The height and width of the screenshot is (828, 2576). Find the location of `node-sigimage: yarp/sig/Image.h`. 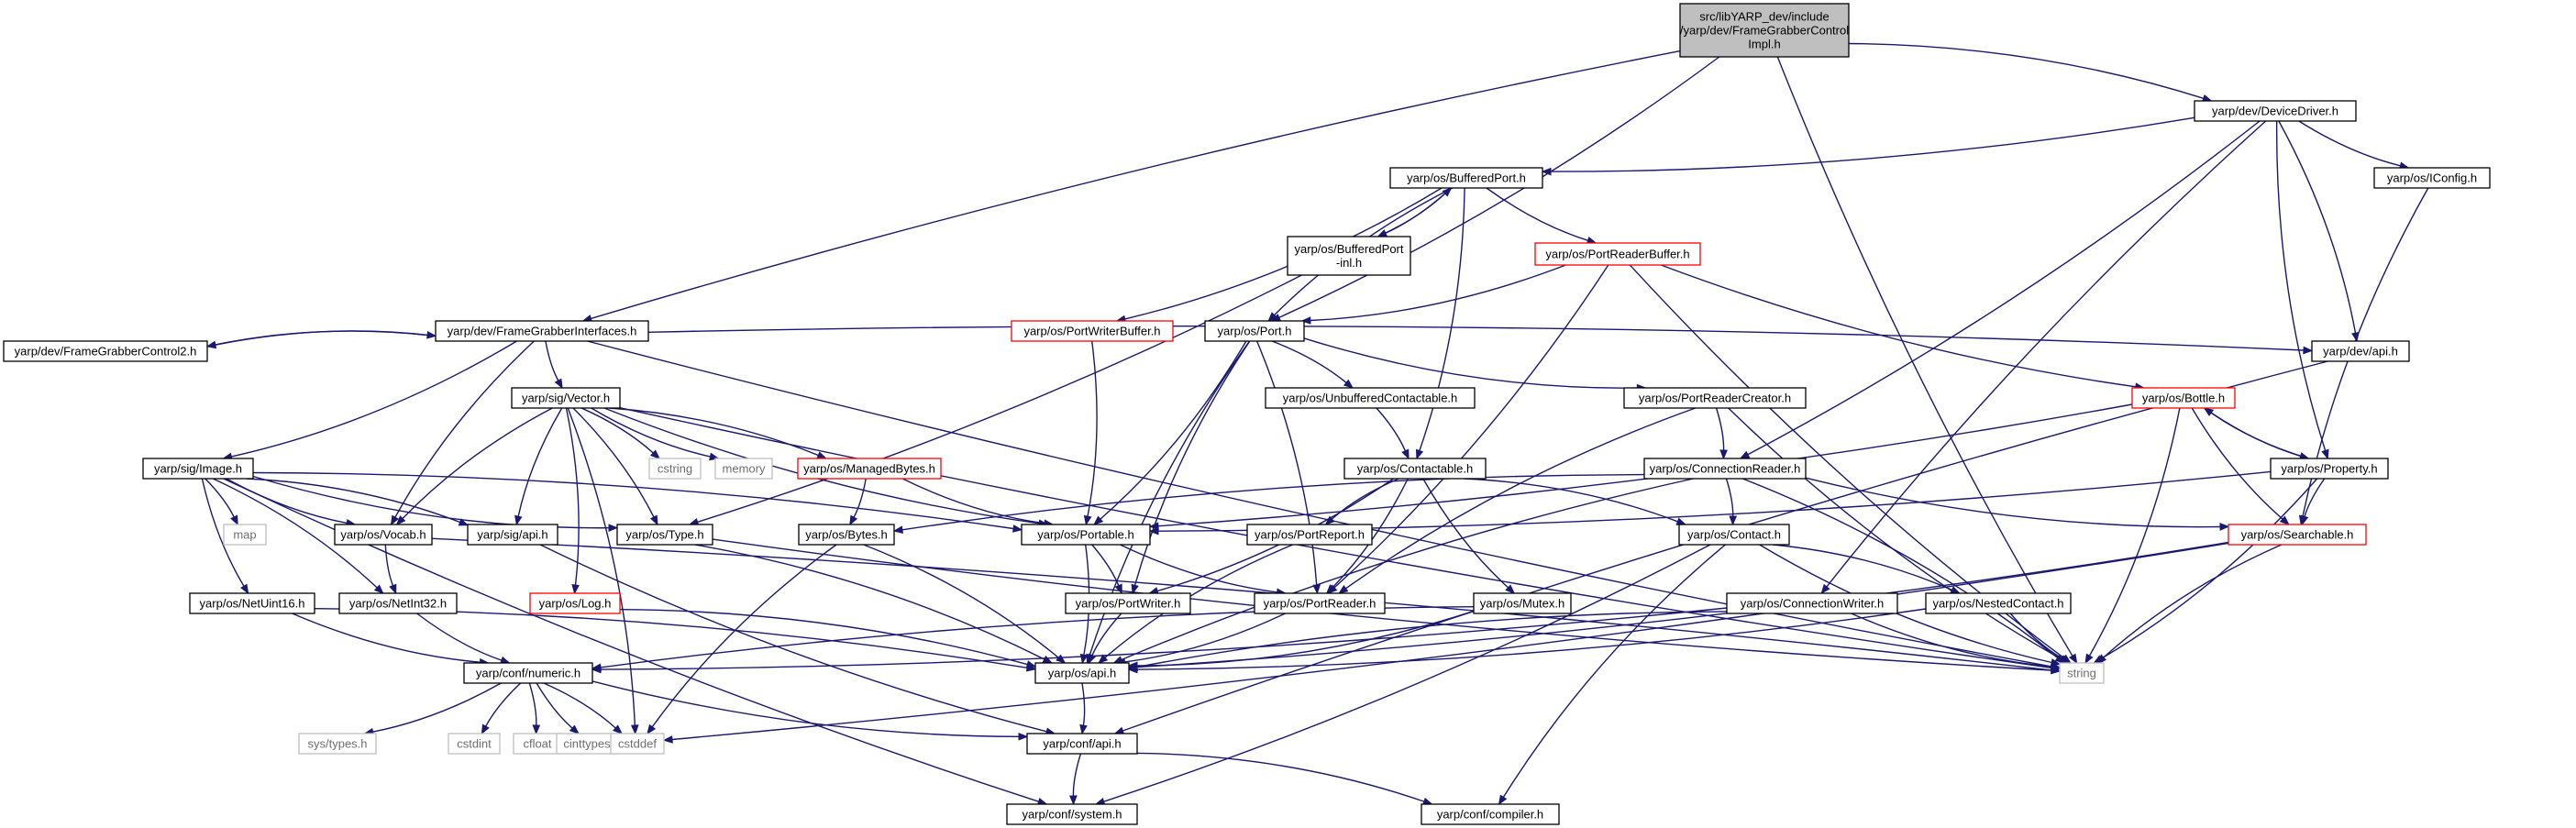

node-sigimage: yarp/sig/Image.h is located at coordinates (198, 469).